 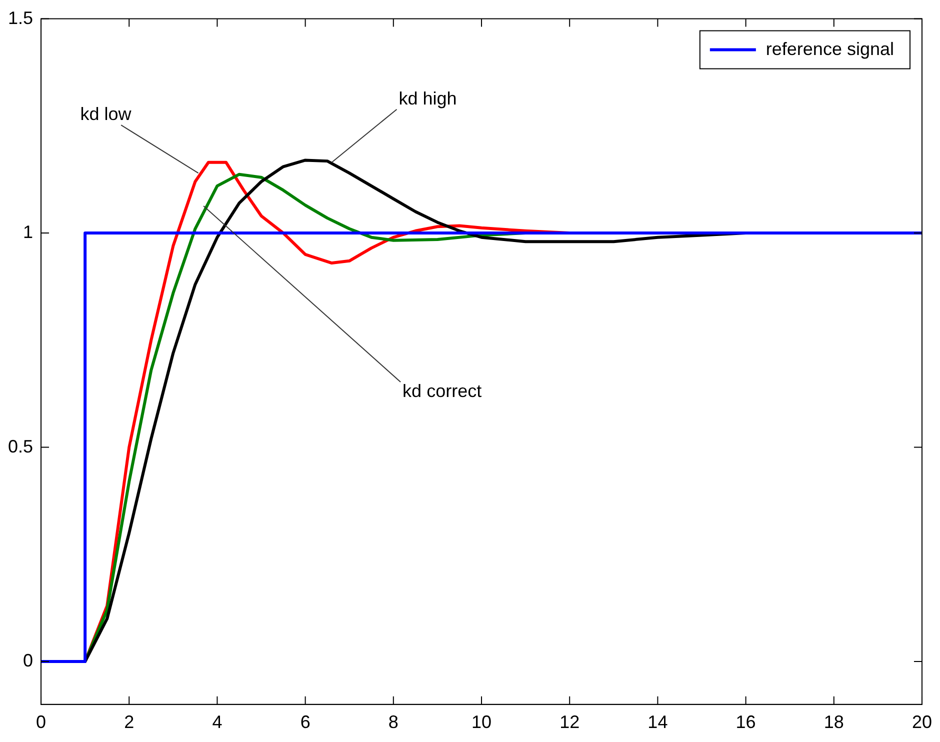 What do you see at coordinates (217, 722) in the screenshot?
I see `x-tick-label: 4` at bounding box center [217, 722].